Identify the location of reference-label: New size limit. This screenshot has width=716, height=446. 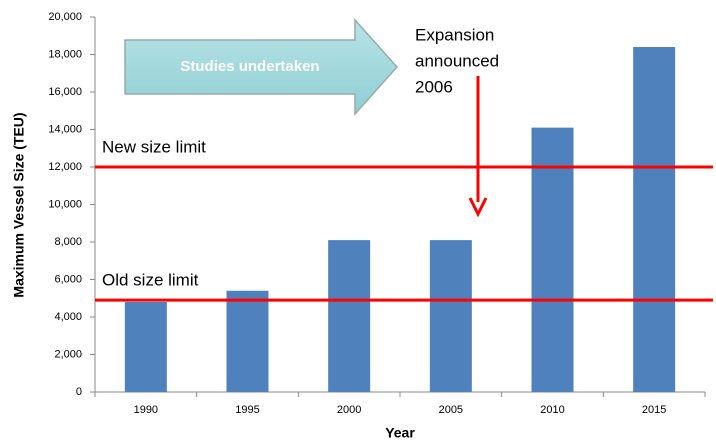
(154, 146).